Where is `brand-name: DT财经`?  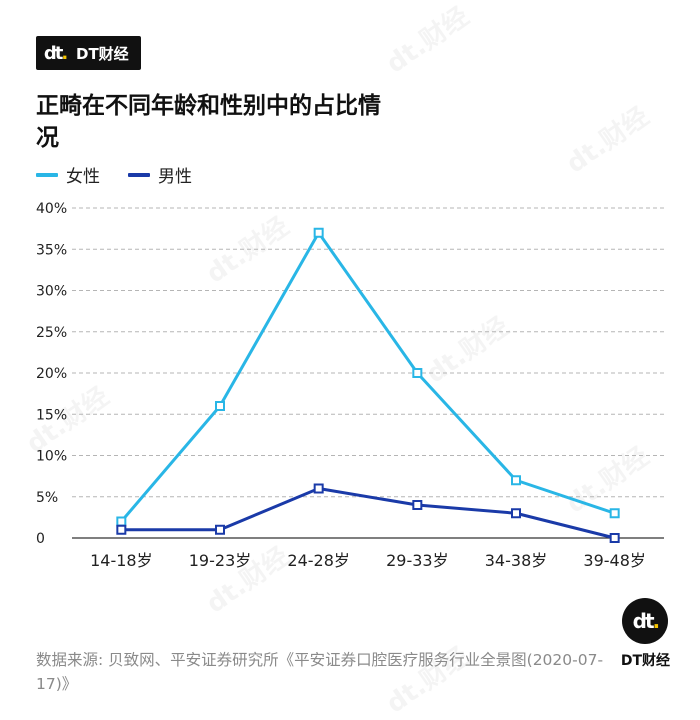
brand-name: DT财经 is located at coordinates (102, 53).